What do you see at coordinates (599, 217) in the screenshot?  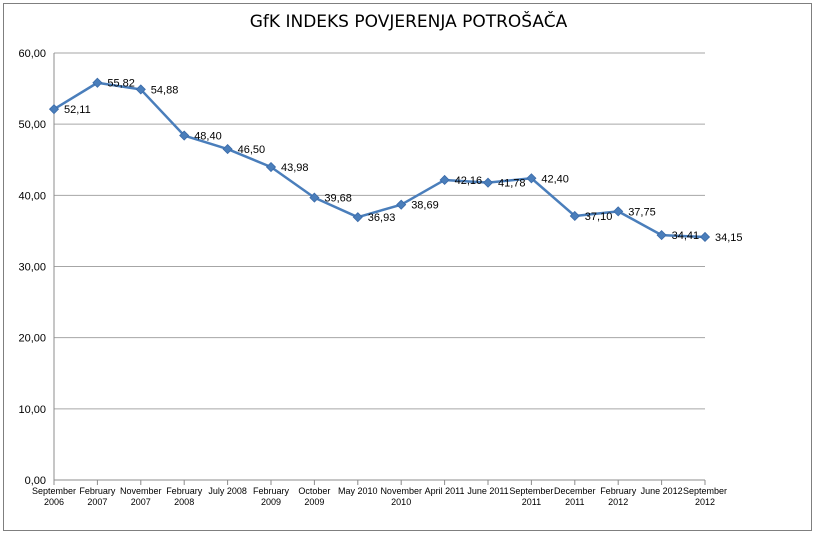 I see `data-label: 37,10` at bounding box center [599, 217].